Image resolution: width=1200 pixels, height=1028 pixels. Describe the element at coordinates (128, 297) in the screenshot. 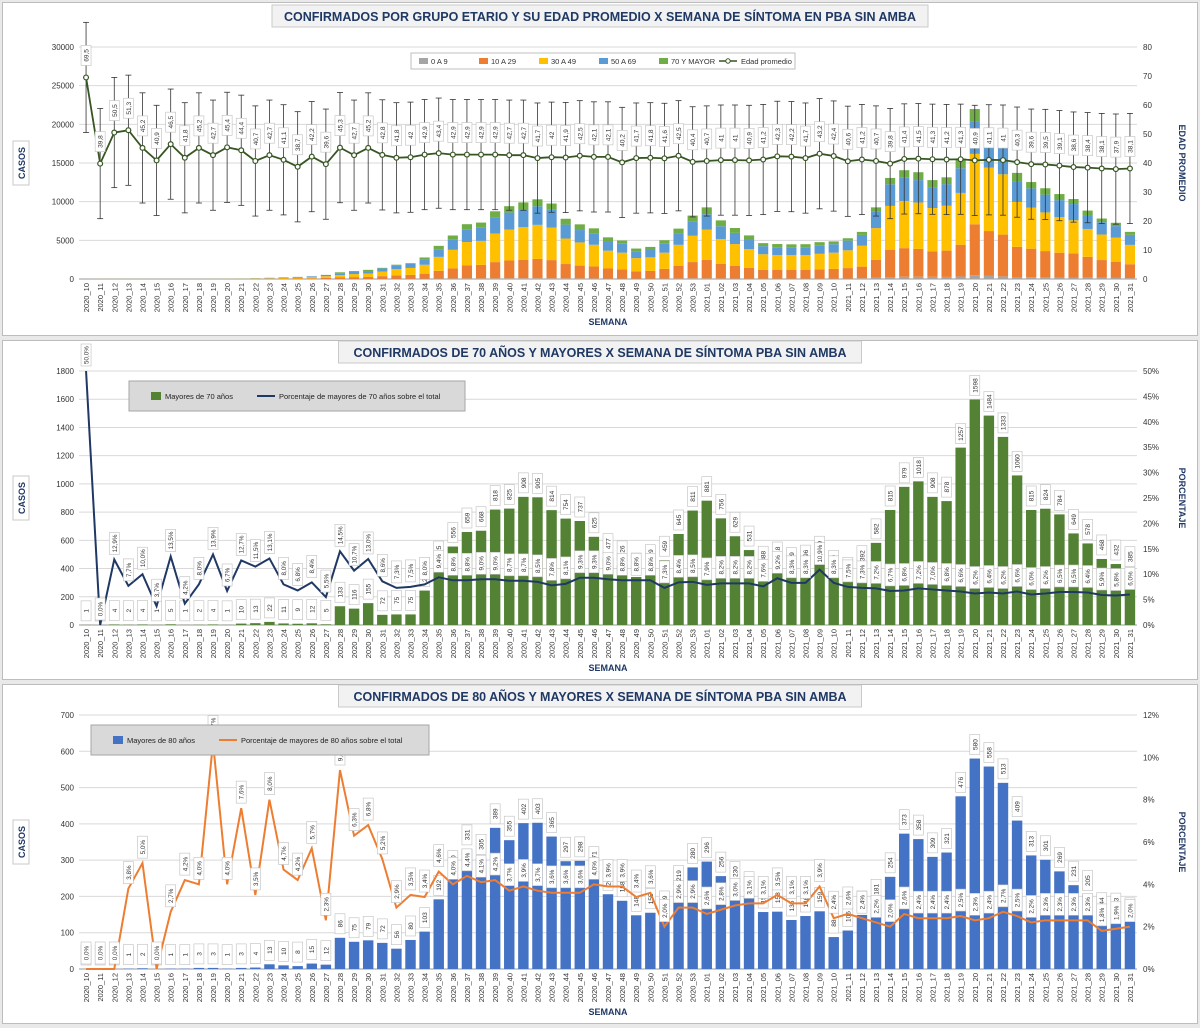

I see `x-tick-label: 2020_13` at that location.